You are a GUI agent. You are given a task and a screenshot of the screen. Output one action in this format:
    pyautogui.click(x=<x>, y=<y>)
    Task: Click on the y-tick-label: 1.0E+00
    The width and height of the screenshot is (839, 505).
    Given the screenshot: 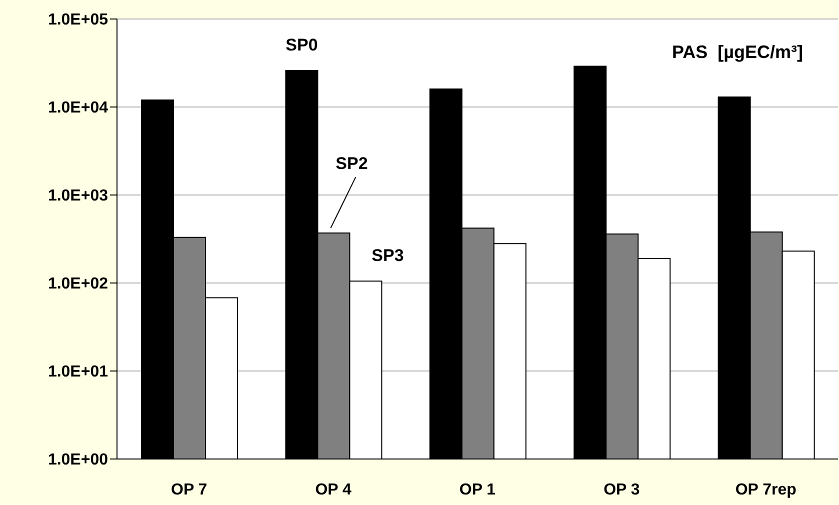 What is the action you would take?
    pyautogui.click(x=78, y=460)
    